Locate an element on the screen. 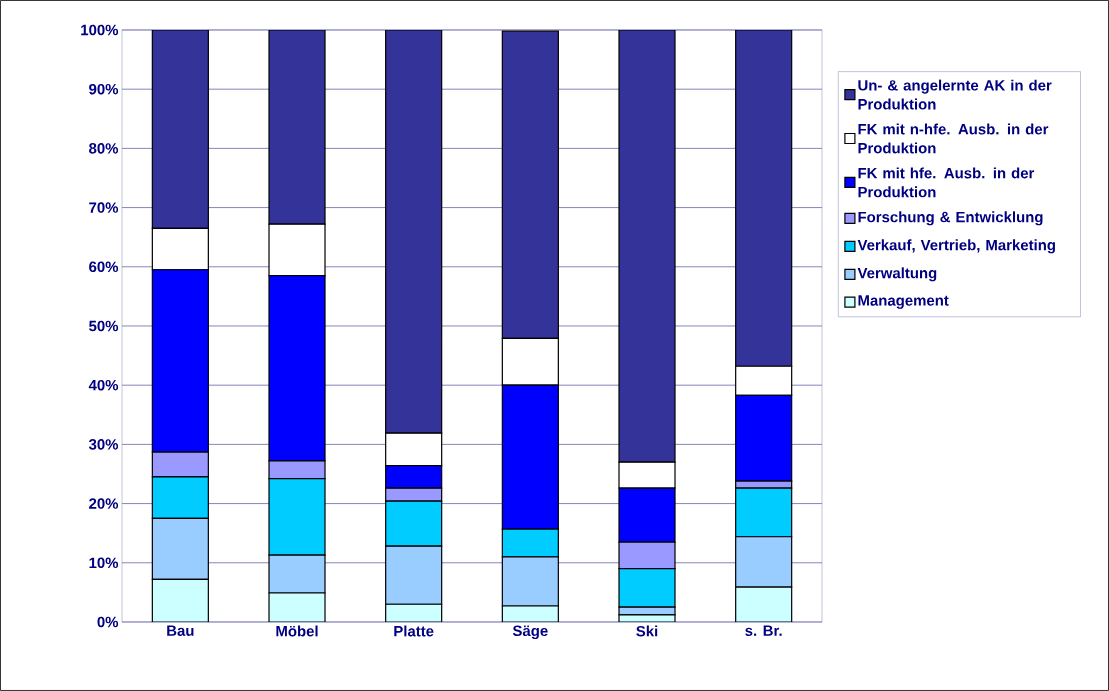  legend-label: Verkauf, Vertrieb, Marketing is located at coordinates (956, 246).